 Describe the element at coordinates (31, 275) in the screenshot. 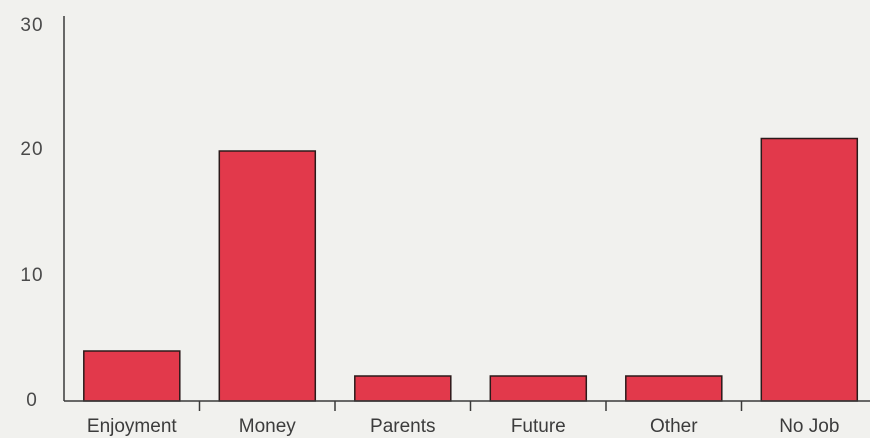

I see `y-tick-label-10: 10` at that location.